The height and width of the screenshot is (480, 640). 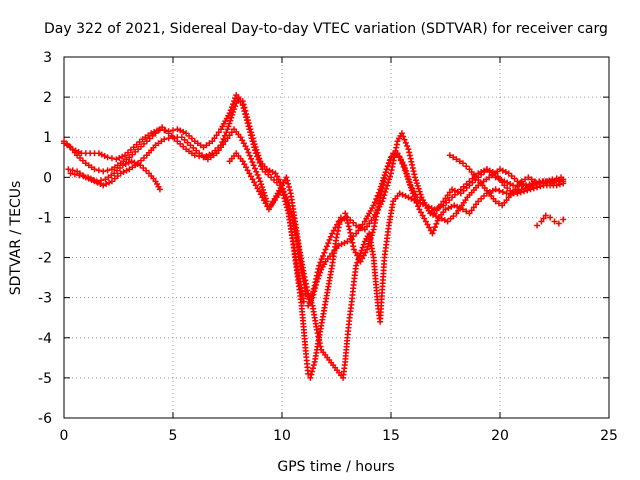 I want to click on y-tick-label: -5, so click(x=45, y=379).